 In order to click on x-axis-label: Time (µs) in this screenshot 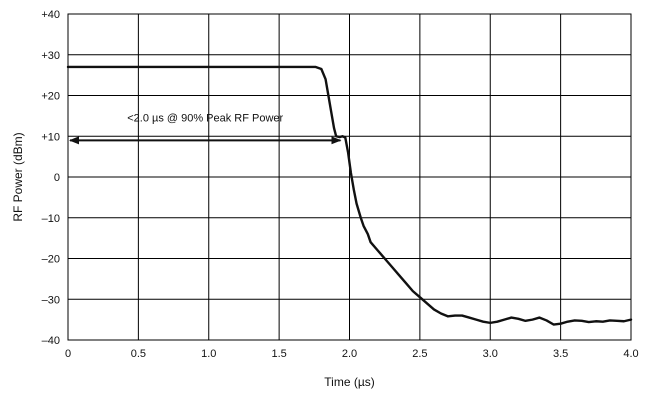, I will do `click(349, 382)`.